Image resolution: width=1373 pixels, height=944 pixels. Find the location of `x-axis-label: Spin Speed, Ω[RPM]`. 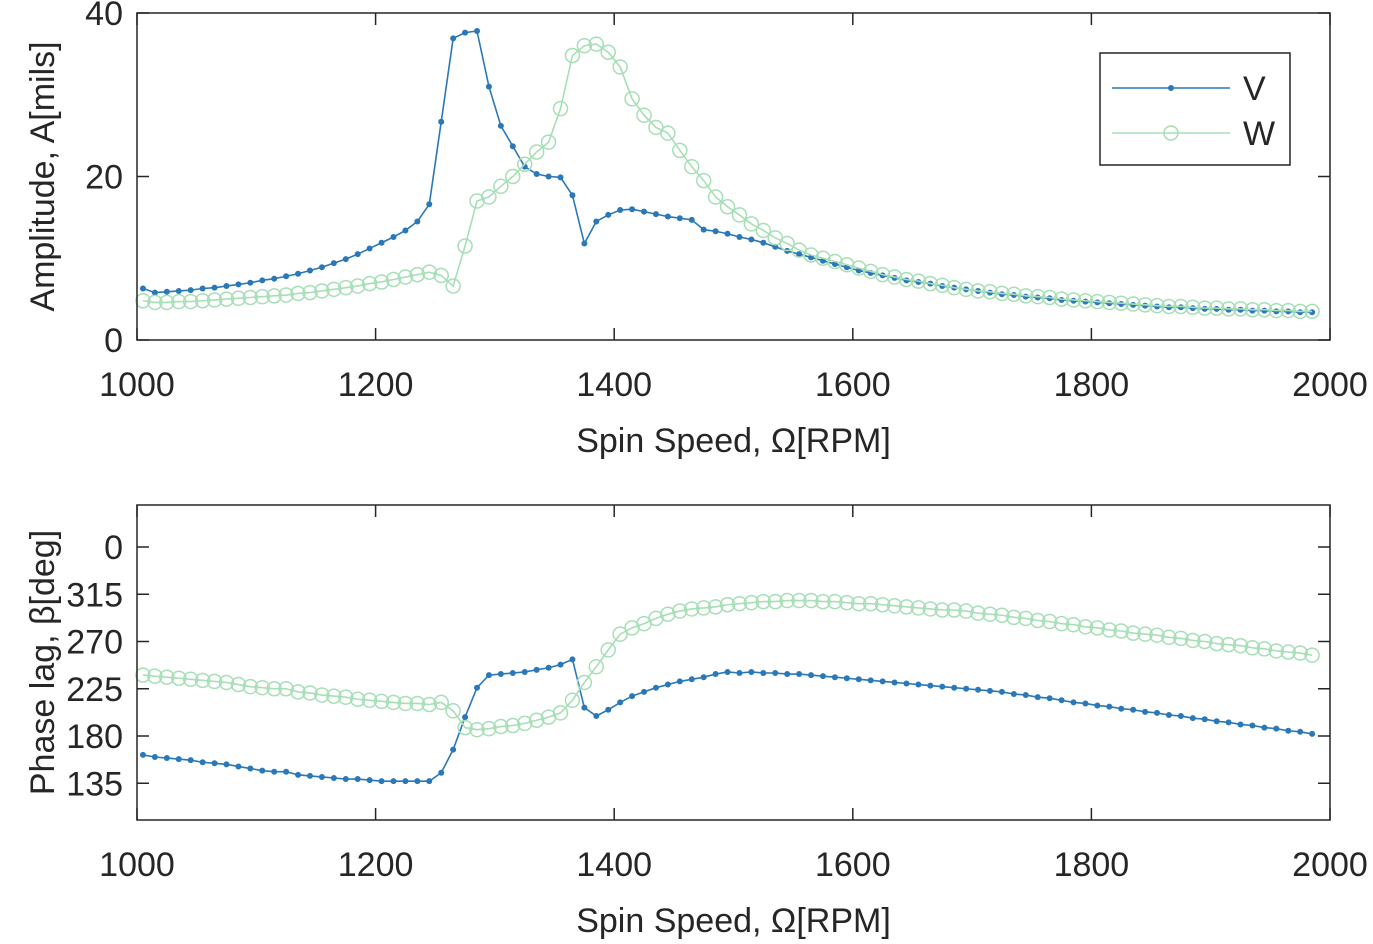

x-axis-label: Spin Speed, Ω[RPM] is located at coordinates (733, 441).